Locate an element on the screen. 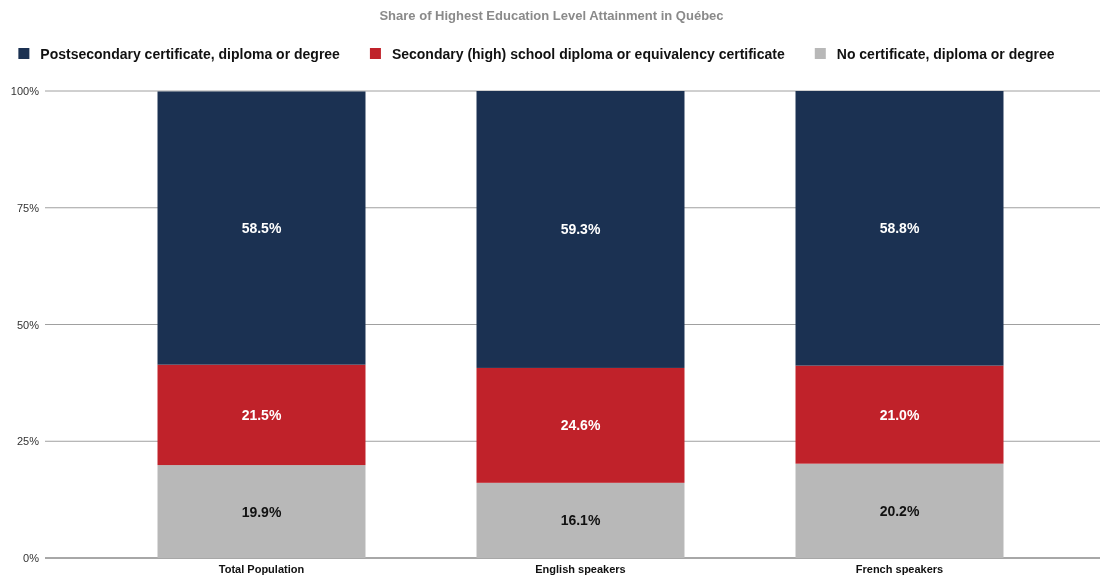 The height and width of the screenshot is (577, 1103). data-label: 24.6% is located at coordinates (580, 425).